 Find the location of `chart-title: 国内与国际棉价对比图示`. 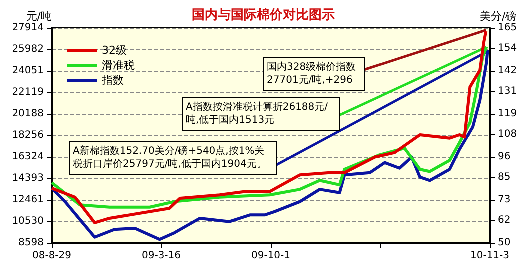

chart-title: 国内与国际棉价对比图示 is located at coordinates (263, 15).